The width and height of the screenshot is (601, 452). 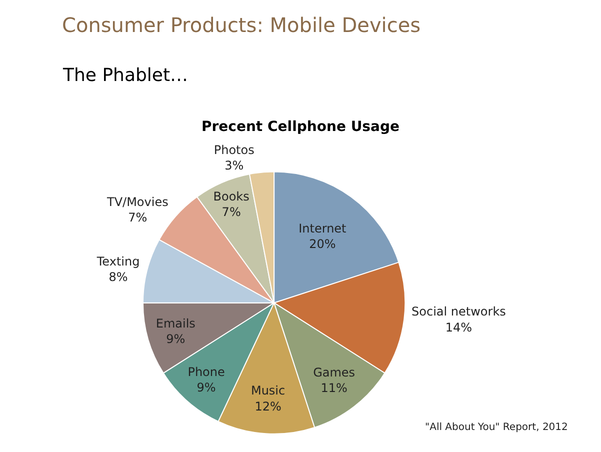 I want to click on data-label: 3%, so click(x=234, y=165).